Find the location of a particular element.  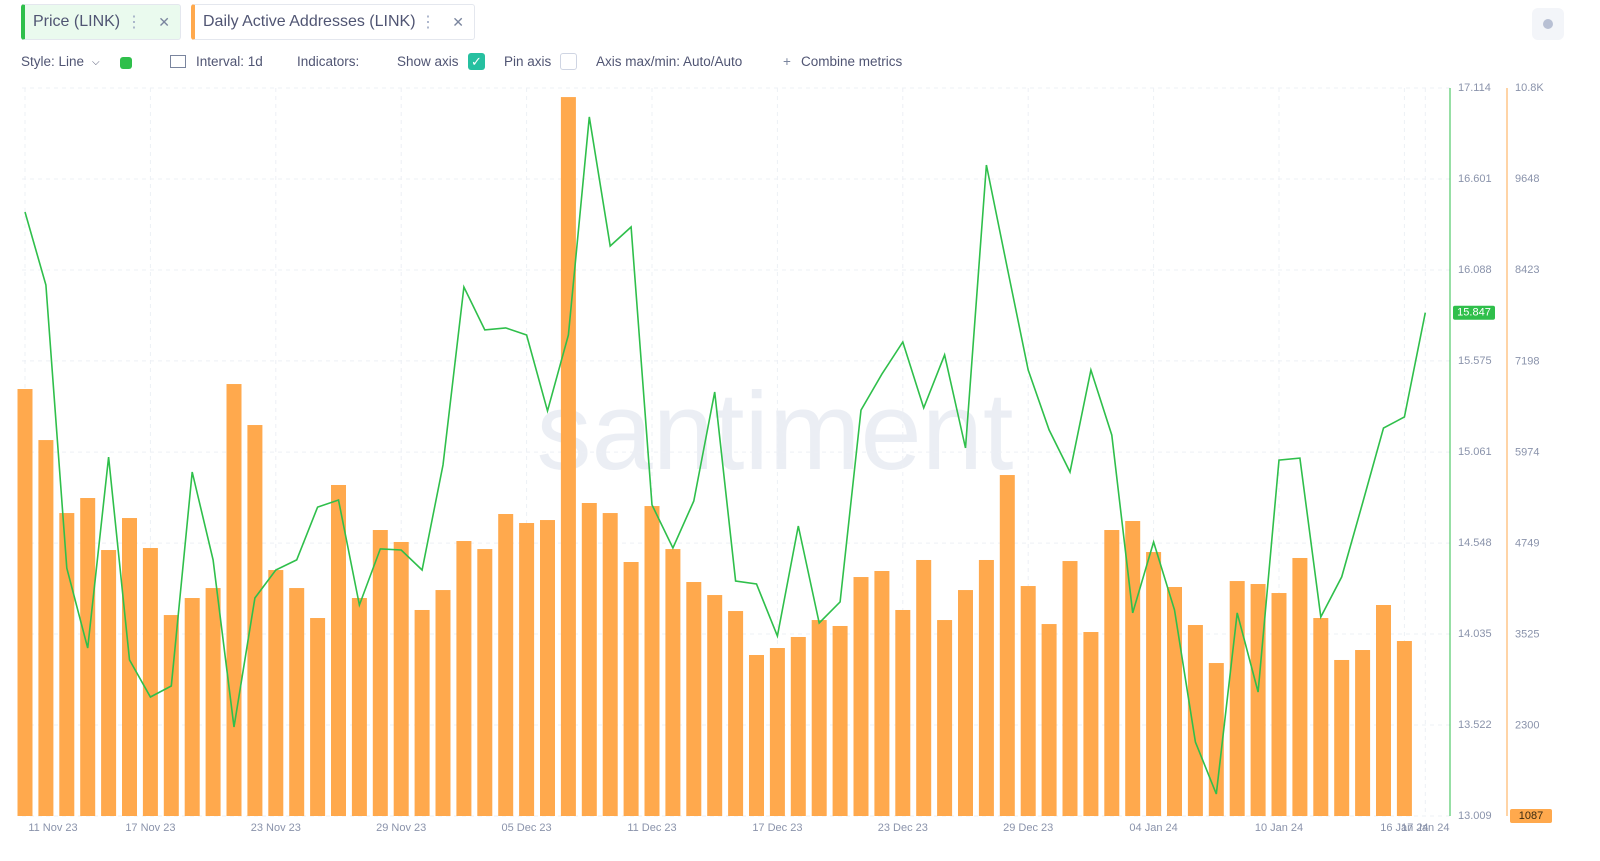

tab-price: Price (LINK) ⋮ ✕ is located at coordinates (101, 22).